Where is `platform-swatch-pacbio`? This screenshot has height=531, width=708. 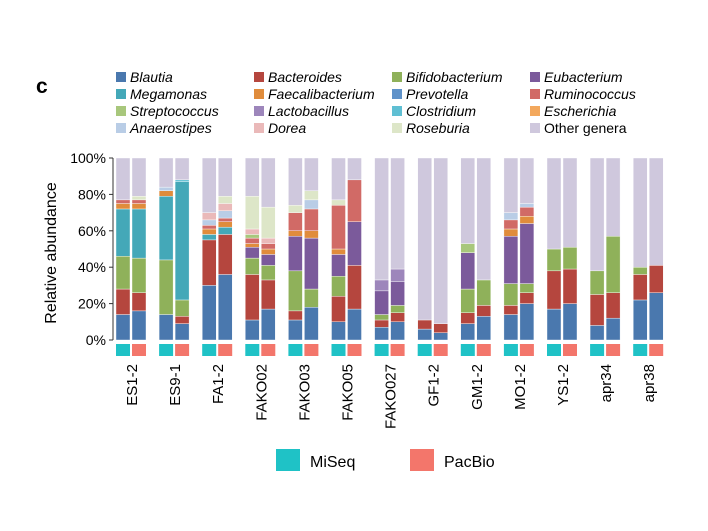 platform-swatch-pacbio is located at coordinates (422, 460).